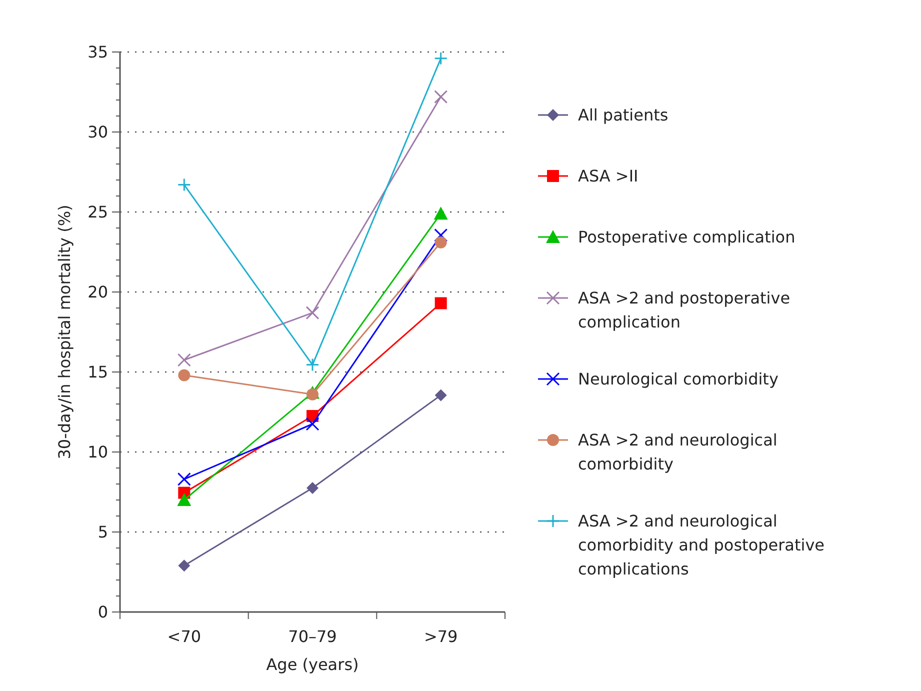  I want to click on x-tick-label: <70, so click(184, 636).